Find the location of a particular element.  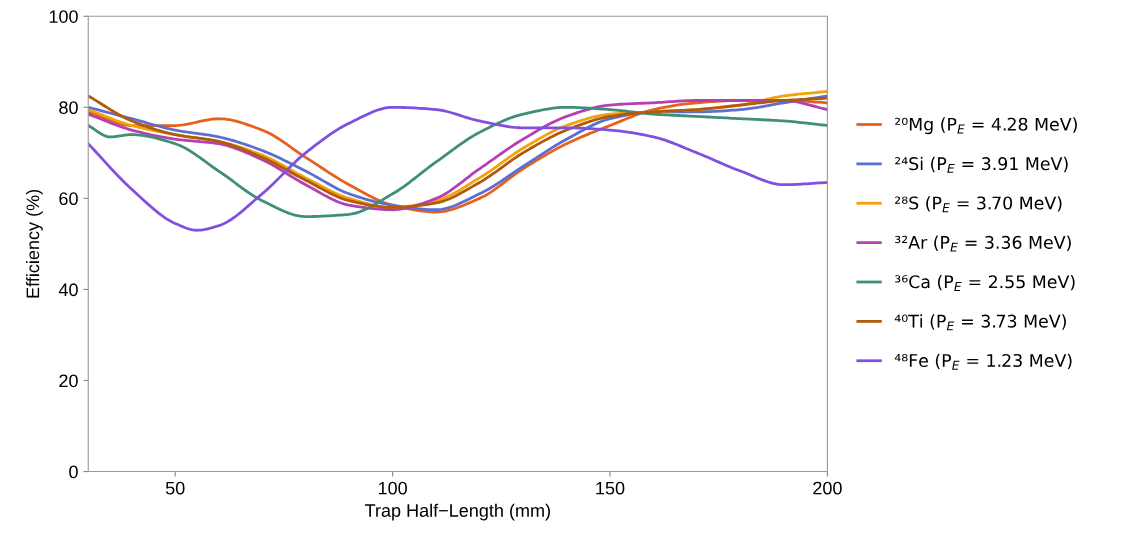

legend-label: ³²Ar (P$_{E}$ = 3.36 MeV) is located at coordinates (983, 243).